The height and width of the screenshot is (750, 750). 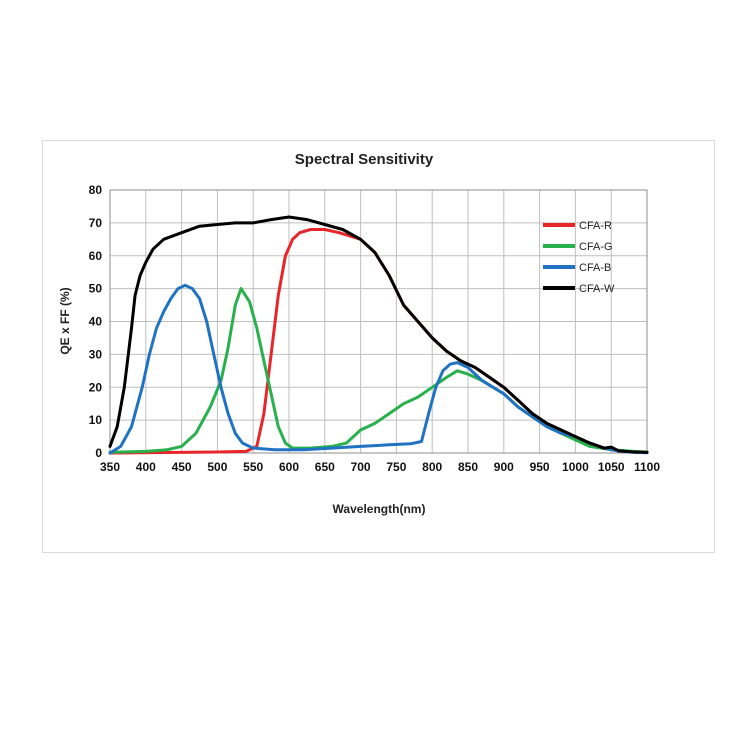 What do you see at coordinates (595, 226) in the screenshot?
I see `legend-label: CFA-R` at bounding box center [595, 226].